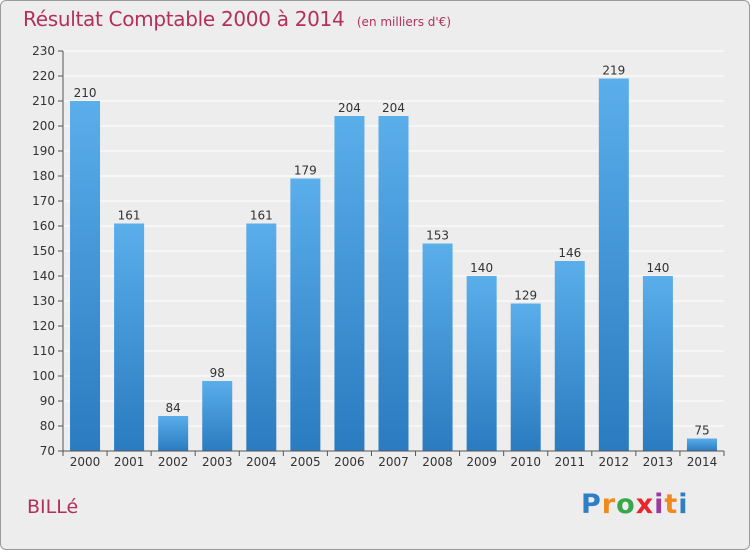 The height and width of the screenshot is (550, 750). What do you see at coordinates (43, 176) in the screenshot?
I see `y-tick-label: 180` at bounding box center [43, 176].